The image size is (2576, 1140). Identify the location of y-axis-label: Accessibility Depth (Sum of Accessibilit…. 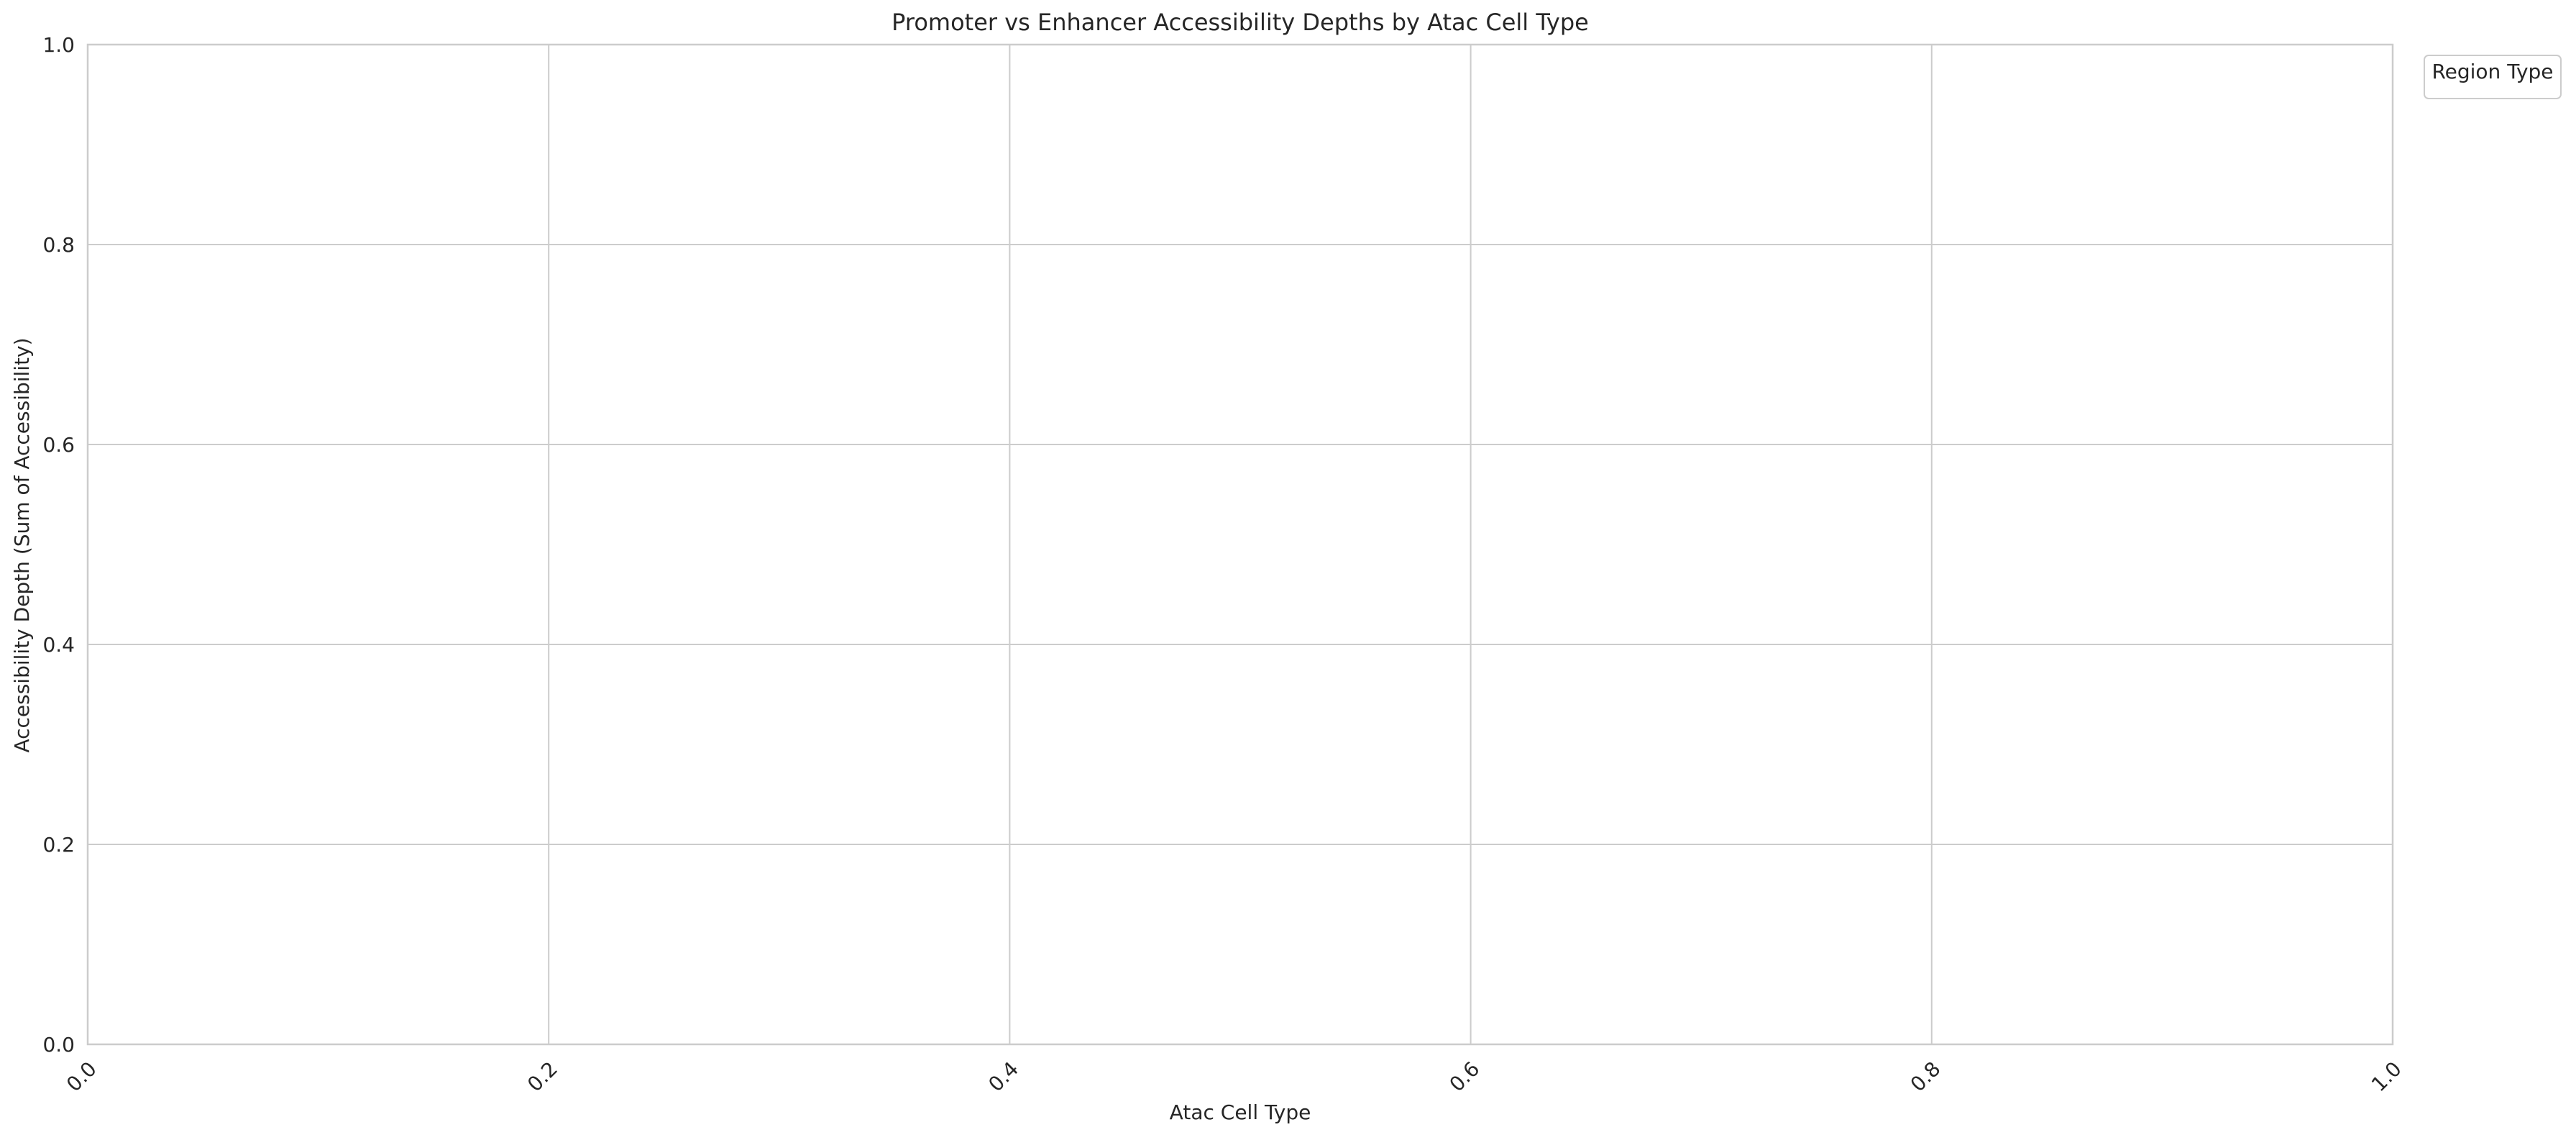
(22, 544).